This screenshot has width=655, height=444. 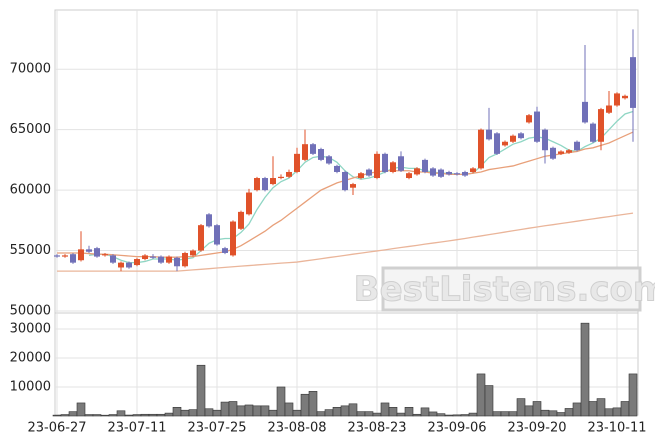 What do you see at coordinates (456, 428) in the screenshot?
I see `x-tick-label: 23-09-06` at bounding box center [456, 428].